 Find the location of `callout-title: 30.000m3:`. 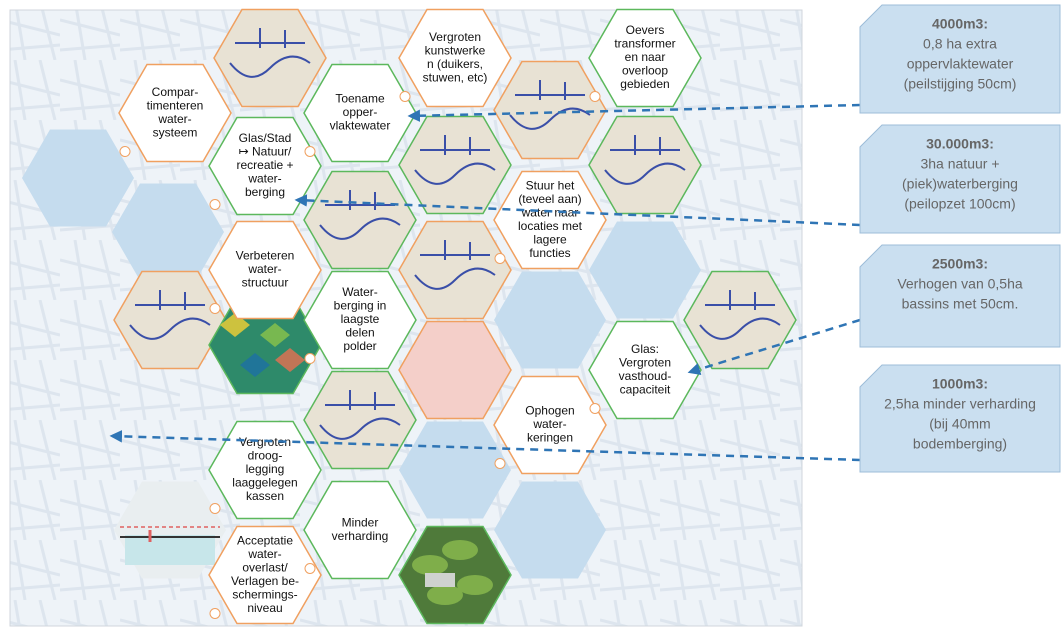

callout-title: 30.000m3: is located at coordinates (960, 144).